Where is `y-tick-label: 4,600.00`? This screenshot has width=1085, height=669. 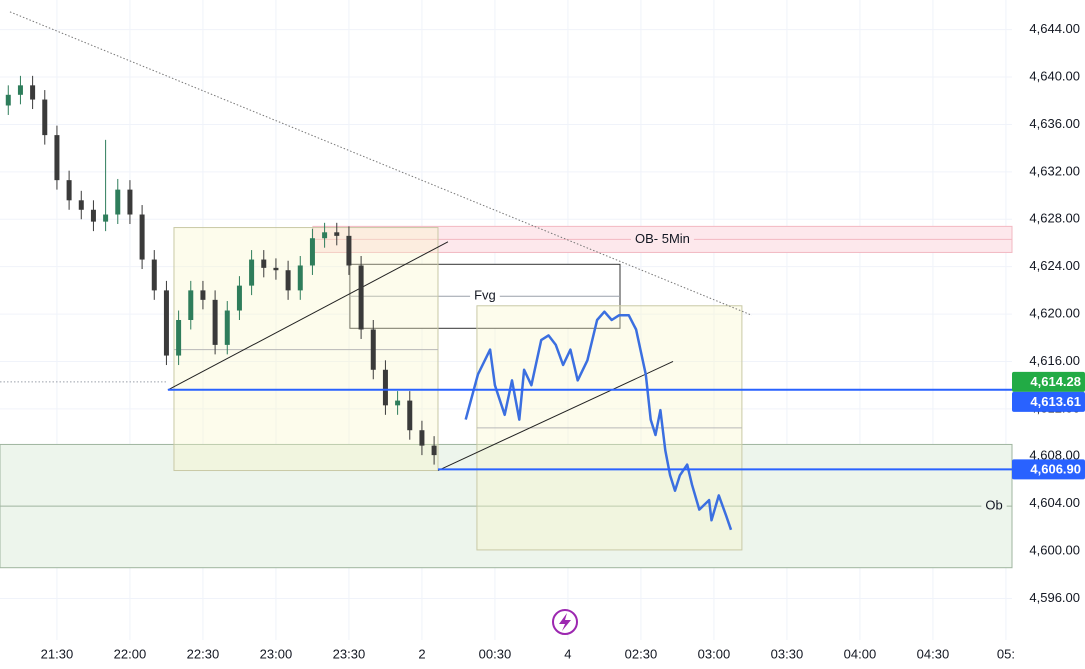
y-tick-label: 4,600.00 is located at coordinates (1054, 550).